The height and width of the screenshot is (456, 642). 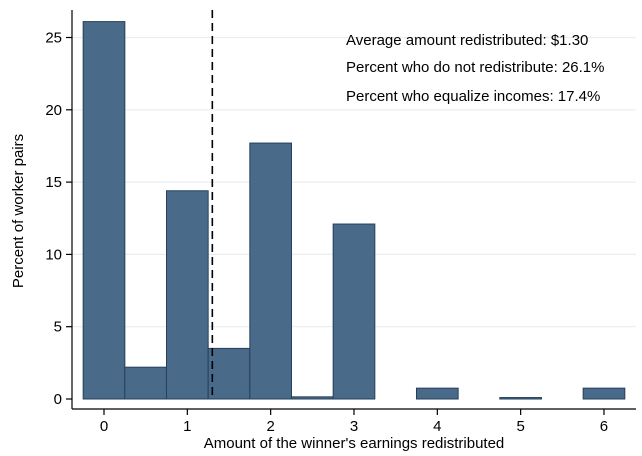 What do you see at coordinates (53, 254) in the screenshot?
I see `y-tick-label-10: 10` at bounding box center [53, 254].